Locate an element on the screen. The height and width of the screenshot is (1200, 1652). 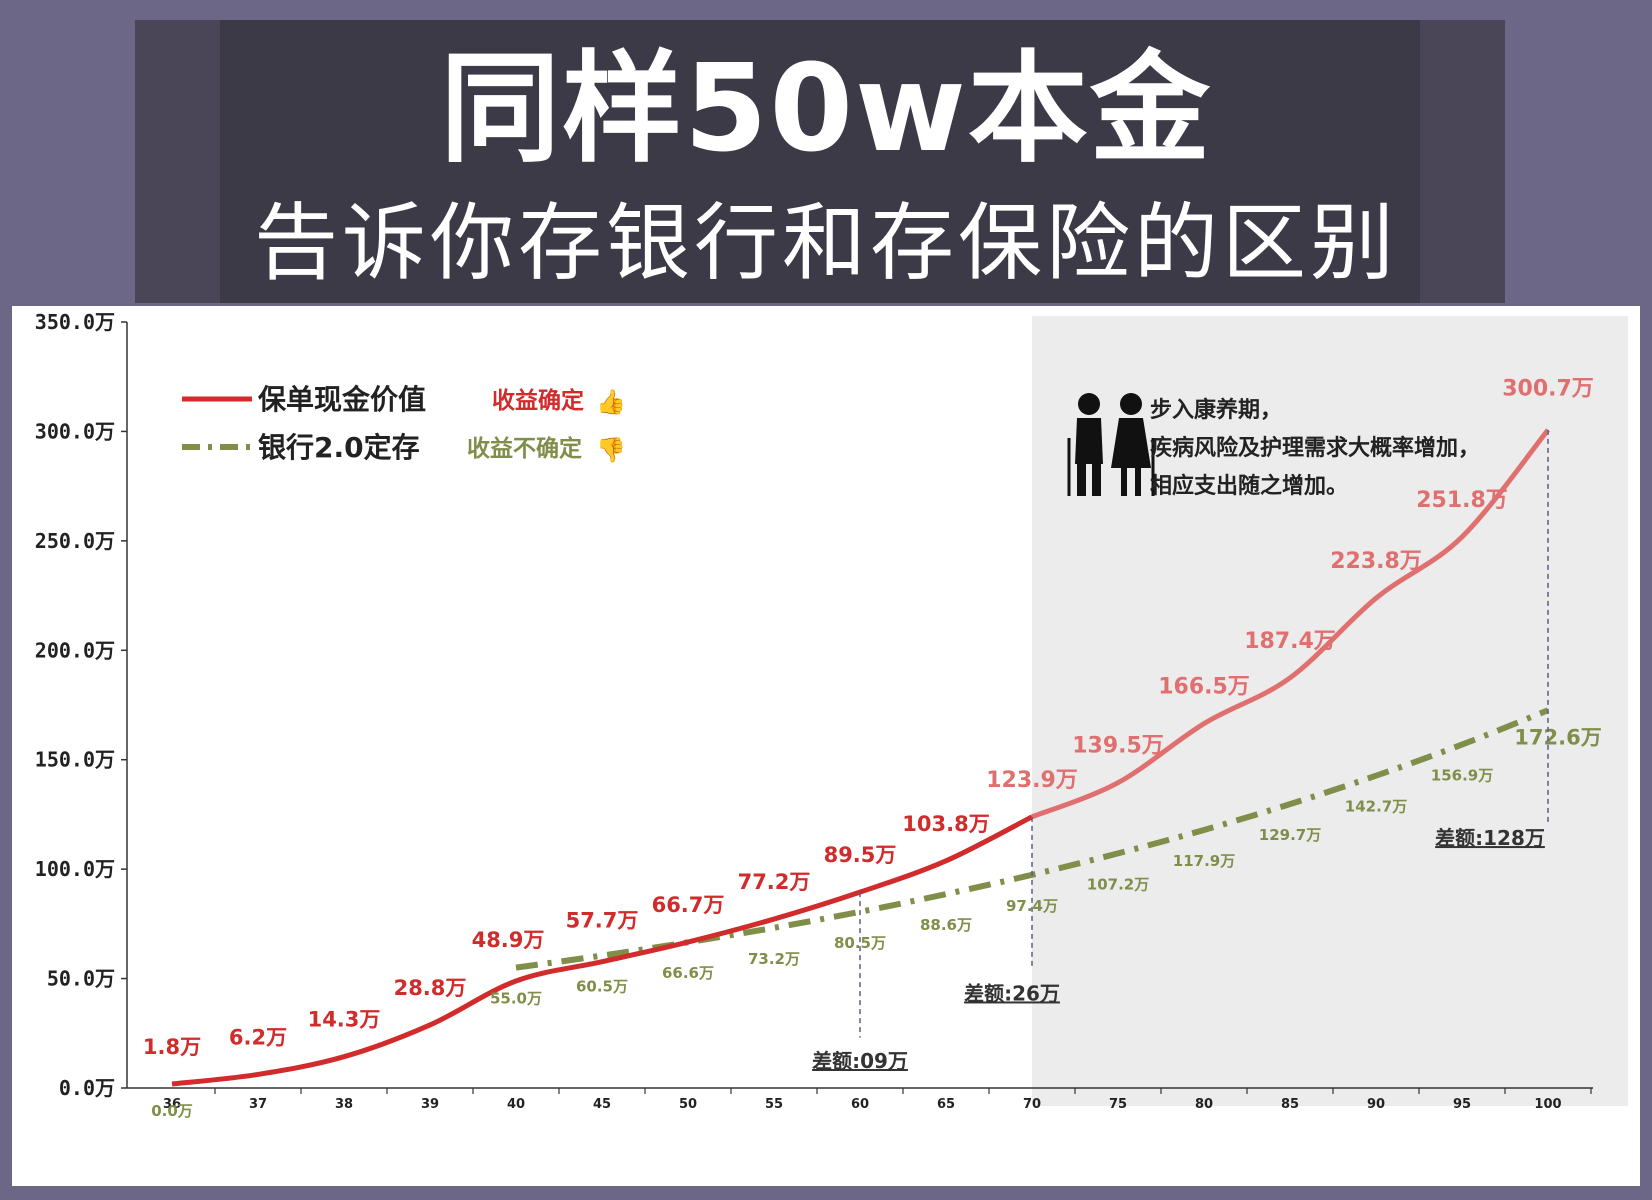
x-tick-label: 55 is located at coordinates (774, 1104).